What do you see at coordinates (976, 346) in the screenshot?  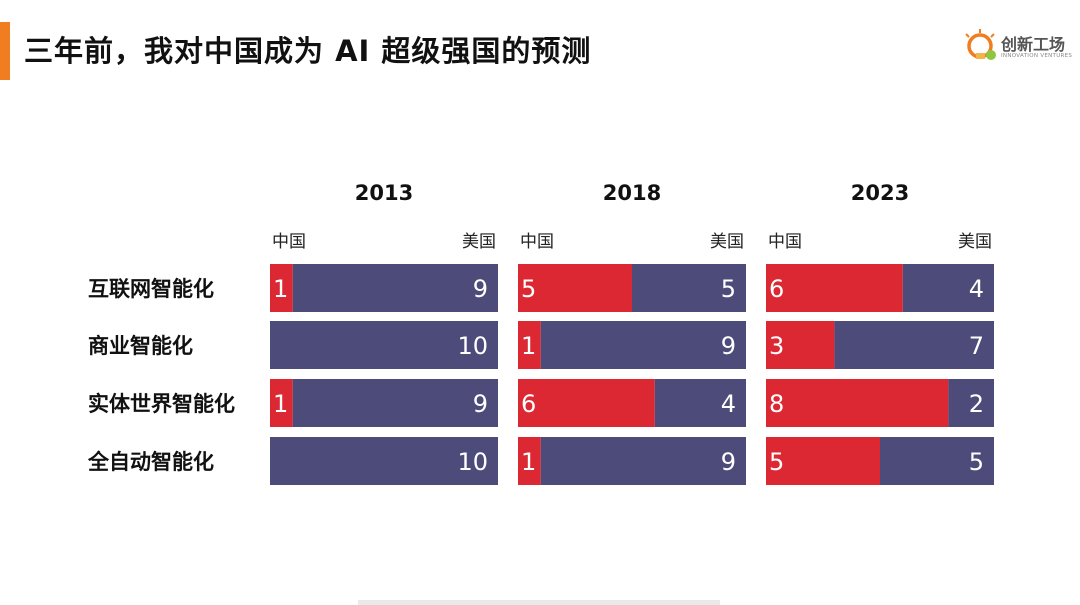 I see `value-label-usa: 7` at bounding box center [976, 346].